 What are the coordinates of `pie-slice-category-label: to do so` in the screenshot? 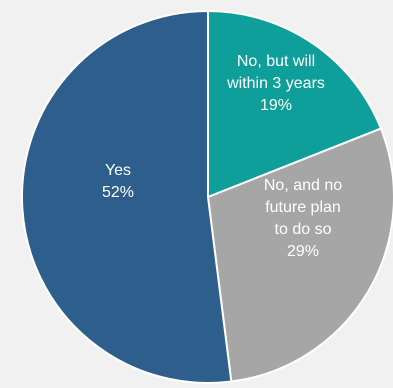 It's located at (303, 229).